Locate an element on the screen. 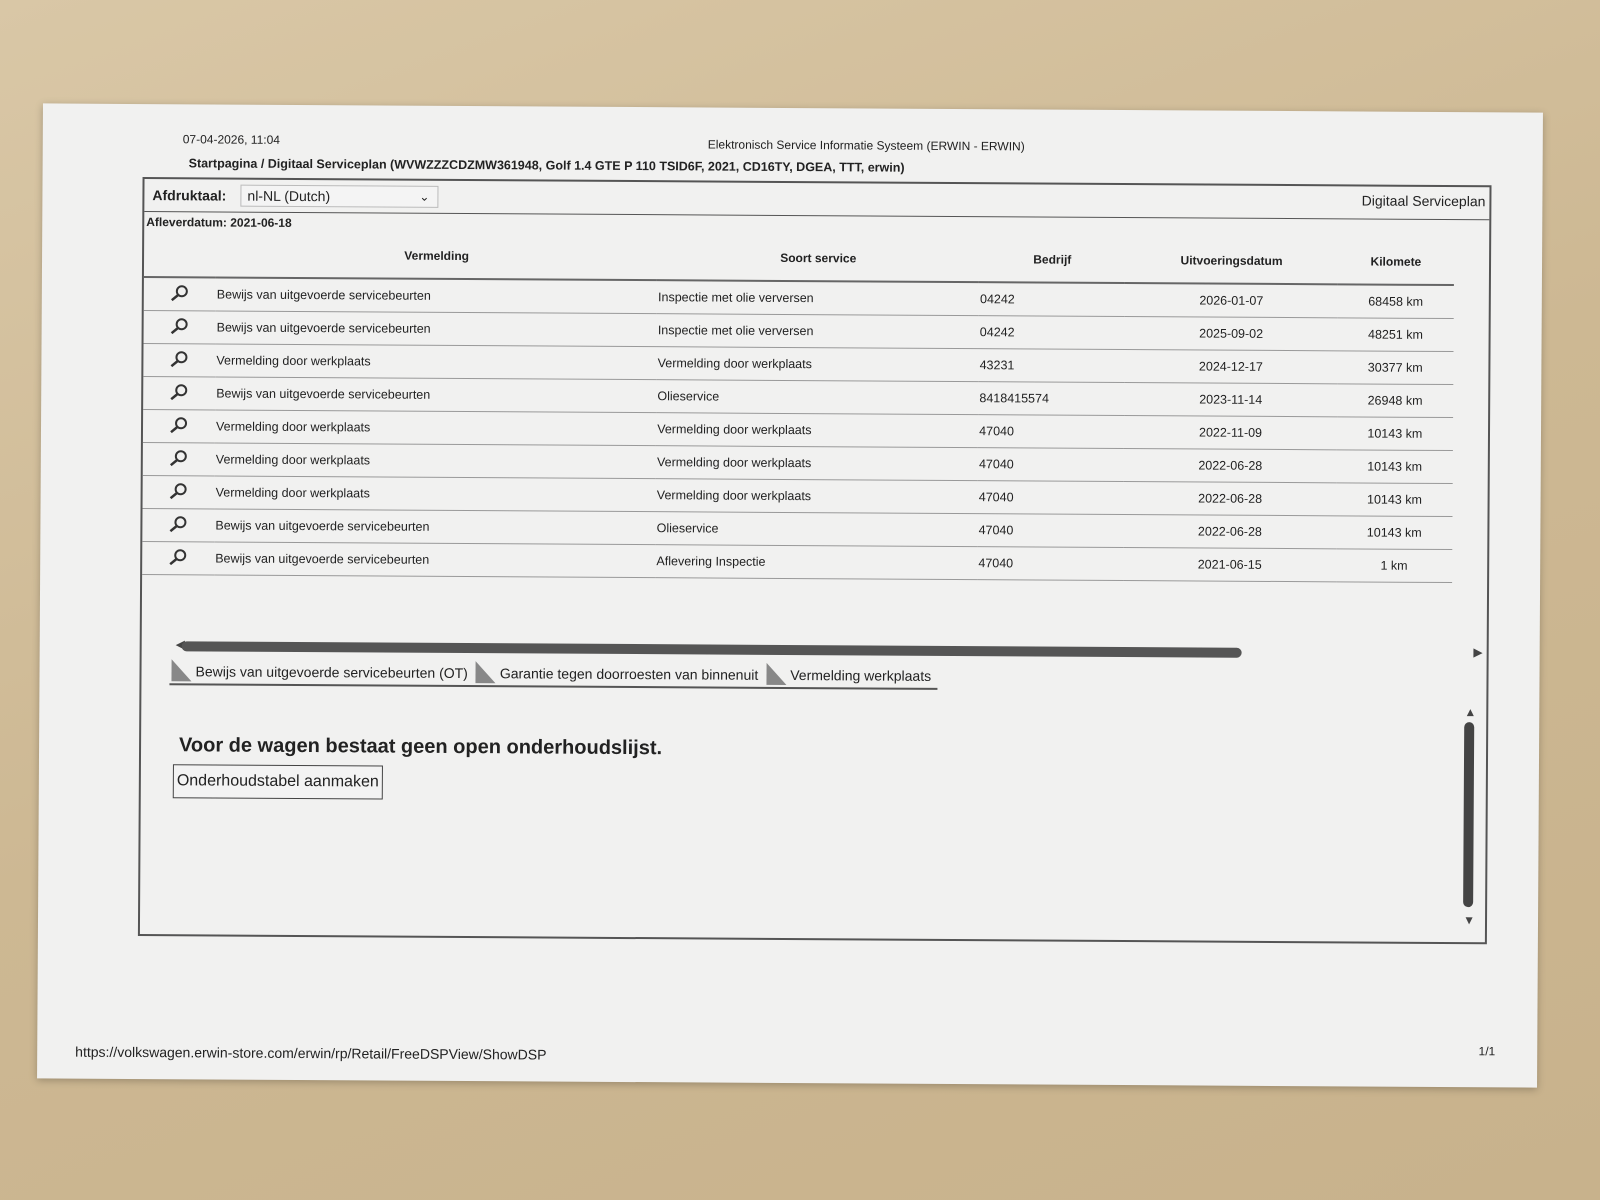 The width and height of the screenshot is (1600, 1200). scroll-up-icon: ▲ is located at coordinates (1470, 712).